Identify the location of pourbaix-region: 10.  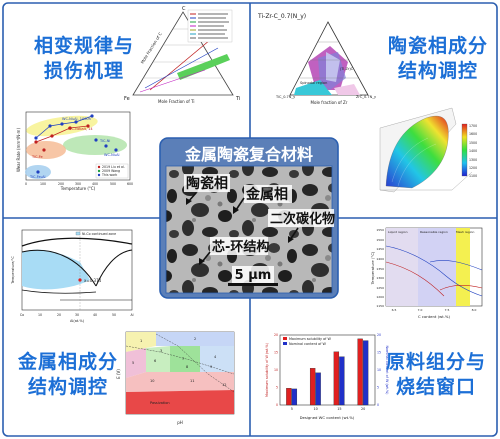
(152, 381).